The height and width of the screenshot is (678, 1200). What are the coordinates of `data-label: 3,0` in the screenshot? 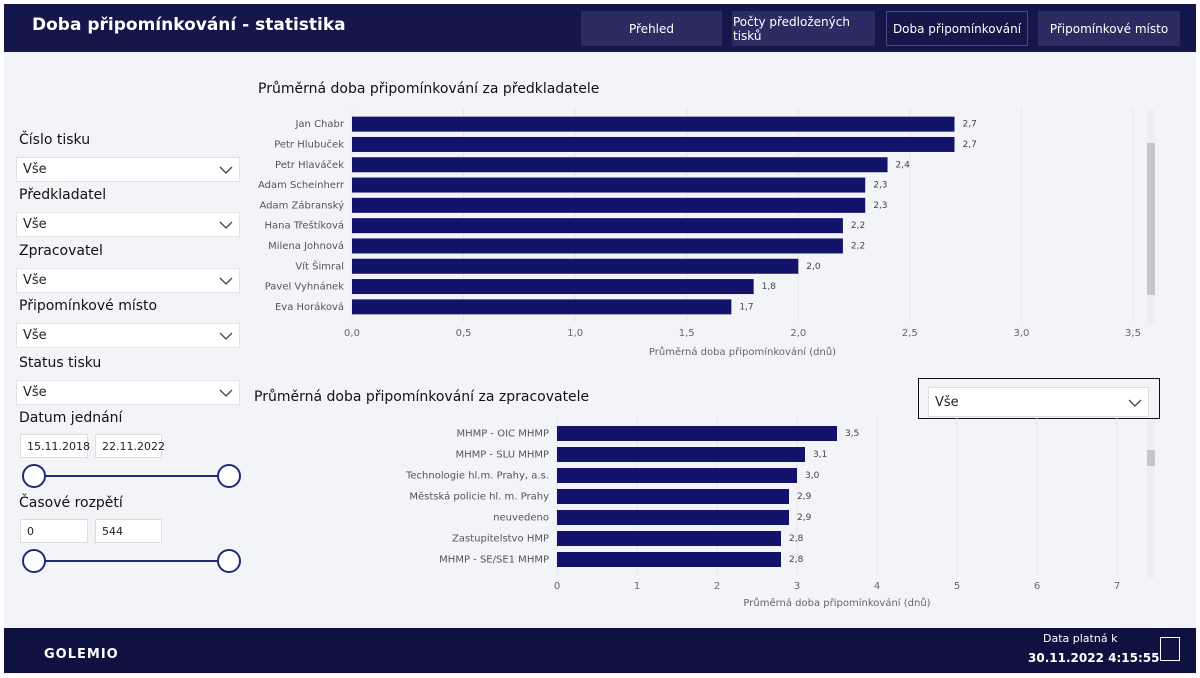 It's located at (812, 476).